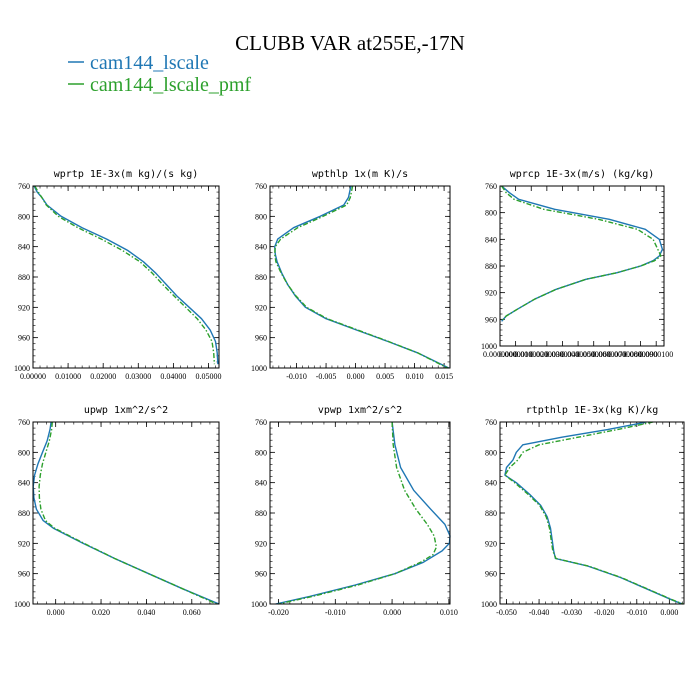 This screenshot has height=700, width=700. I want to click on x-tick-label: 0.0000080, so click(625, 354).